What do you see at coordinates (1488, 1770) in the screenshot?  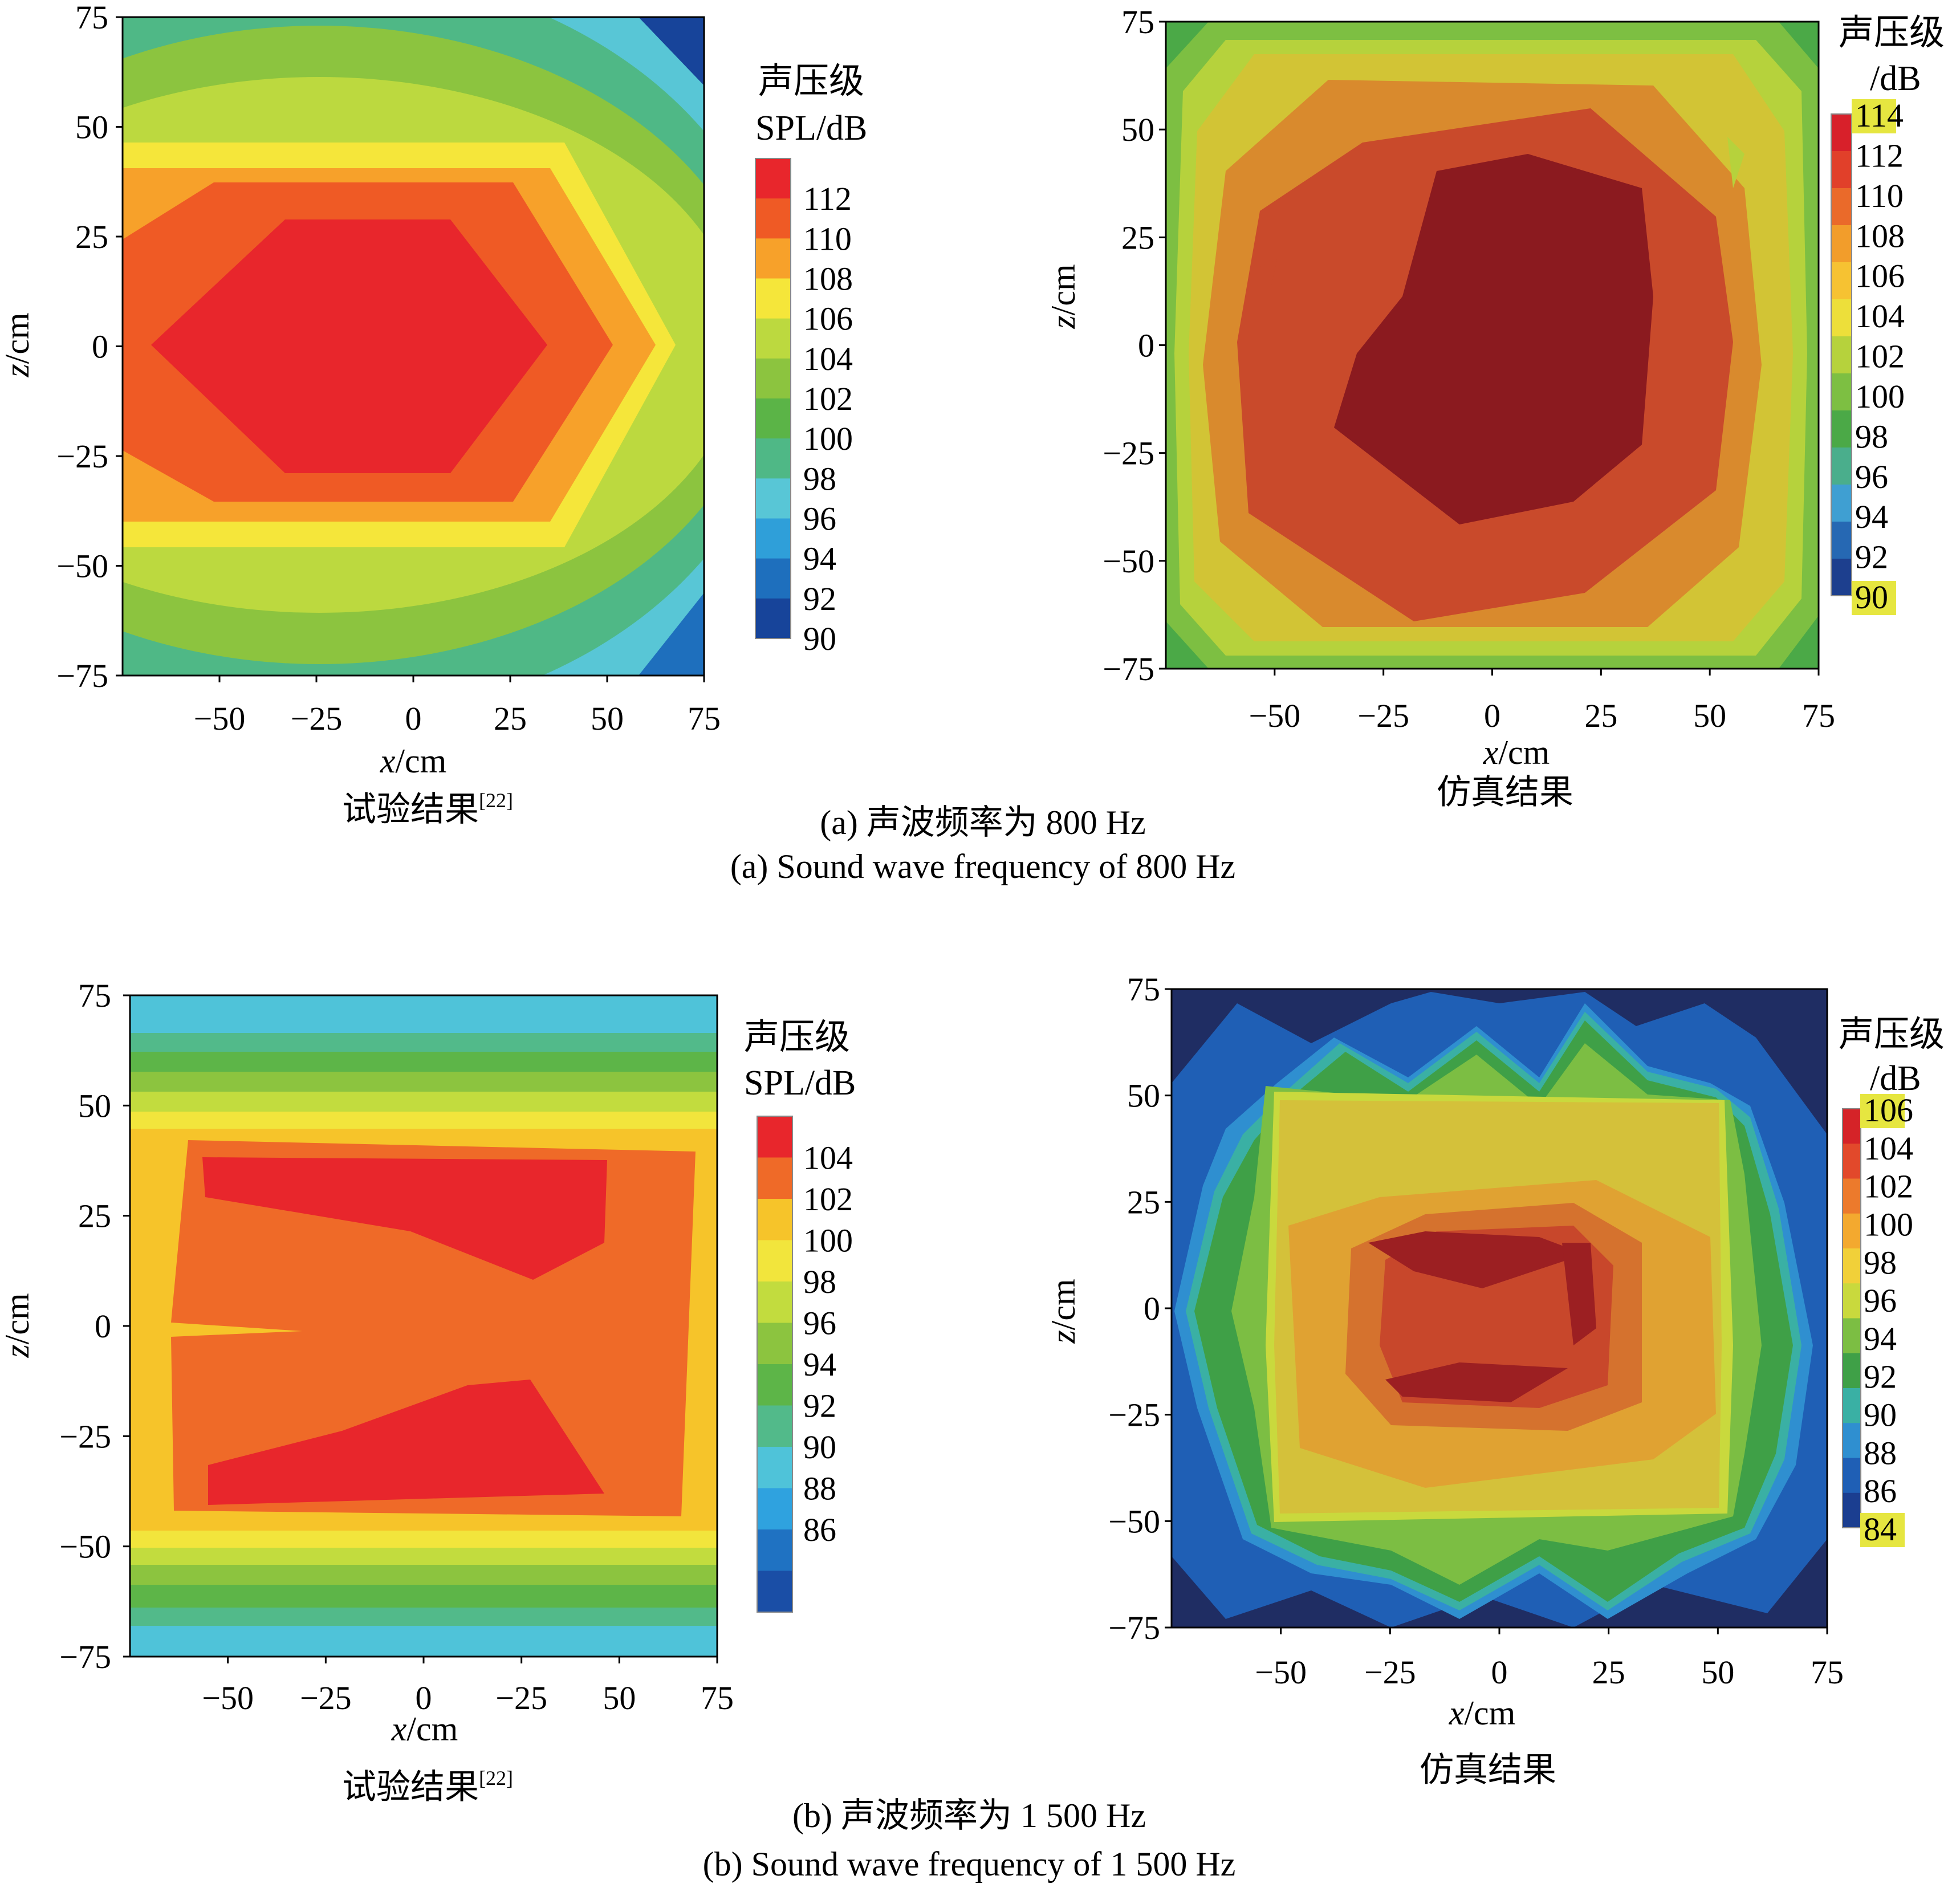 I see `panel-subtitle: 仿真结果` at bounding box center [1488, 1770].